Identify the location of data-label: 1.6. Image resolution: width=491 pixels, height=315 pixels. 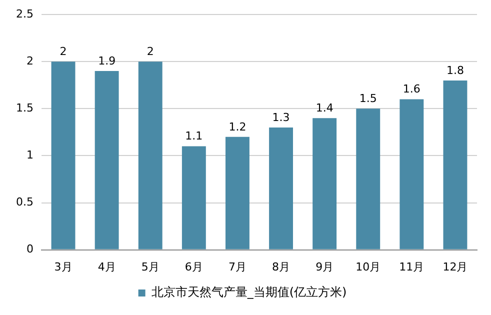
(411, 89).